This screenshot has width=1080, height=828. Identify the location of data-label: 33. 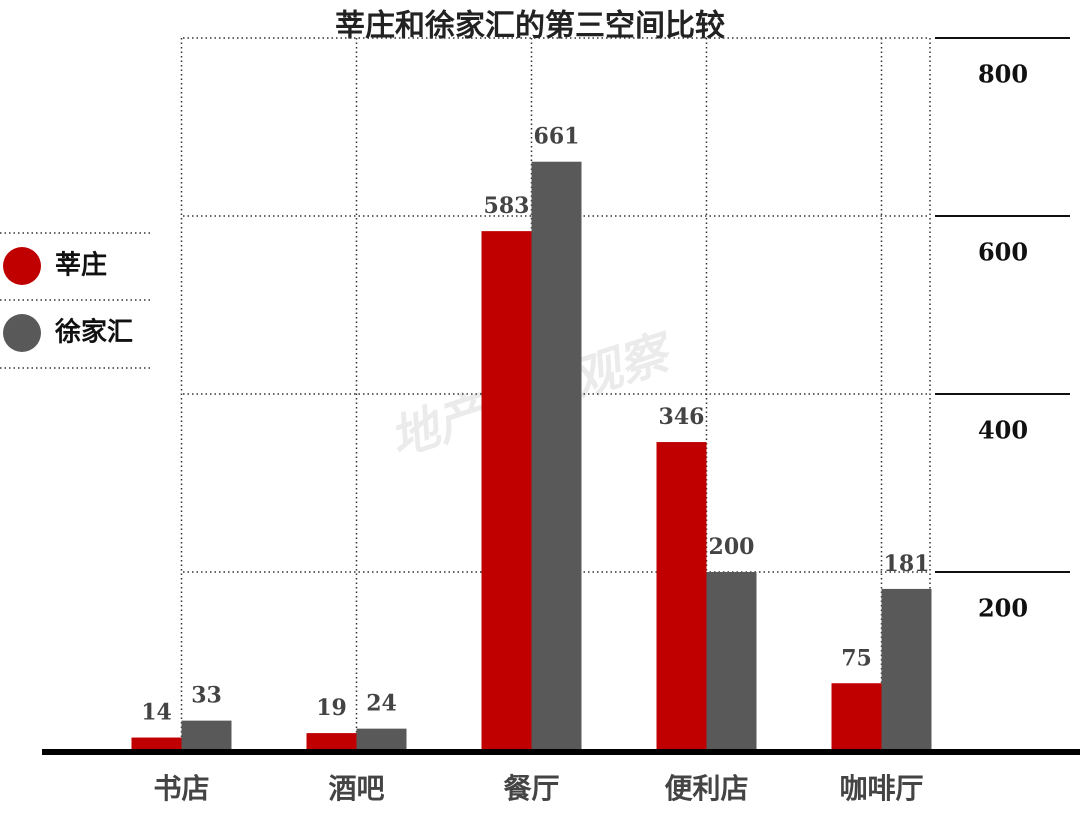
(206, 696).